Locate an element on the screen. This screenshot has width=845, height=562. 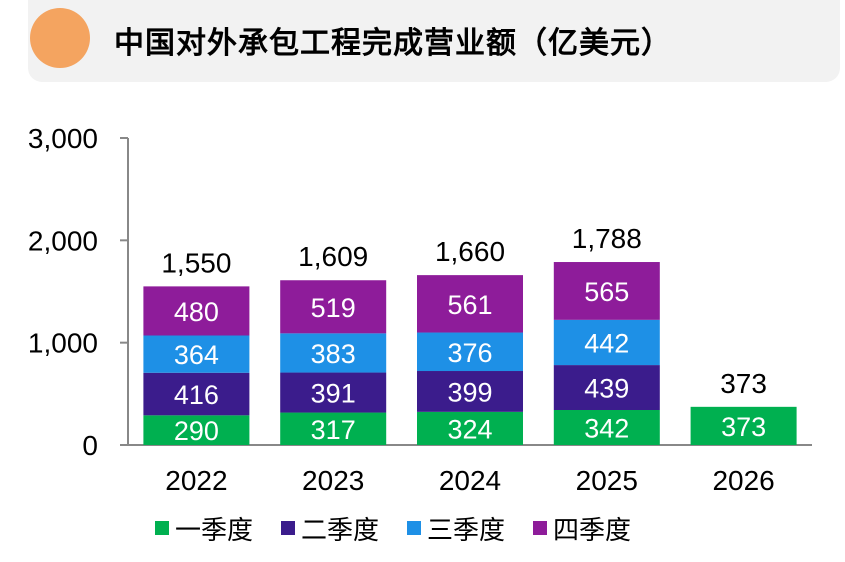
data-label: 342 is located at coordinates (606, 429).